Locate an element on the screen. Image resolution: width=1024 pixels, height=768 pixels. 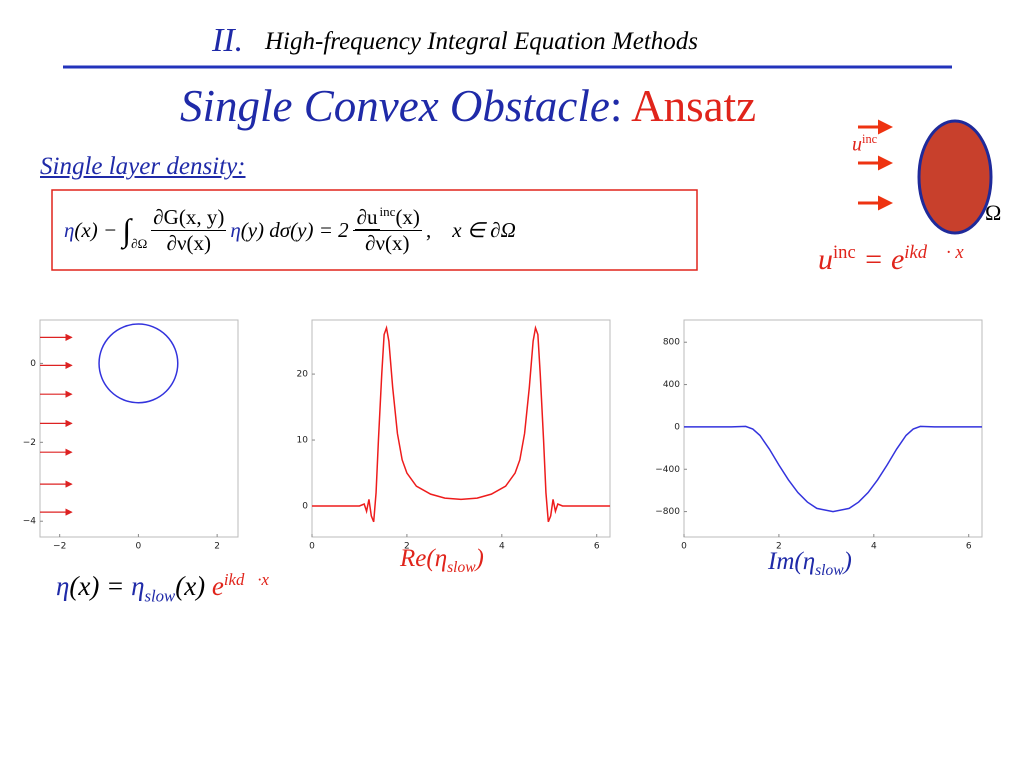
e: e is located at coordinates (217, 586).